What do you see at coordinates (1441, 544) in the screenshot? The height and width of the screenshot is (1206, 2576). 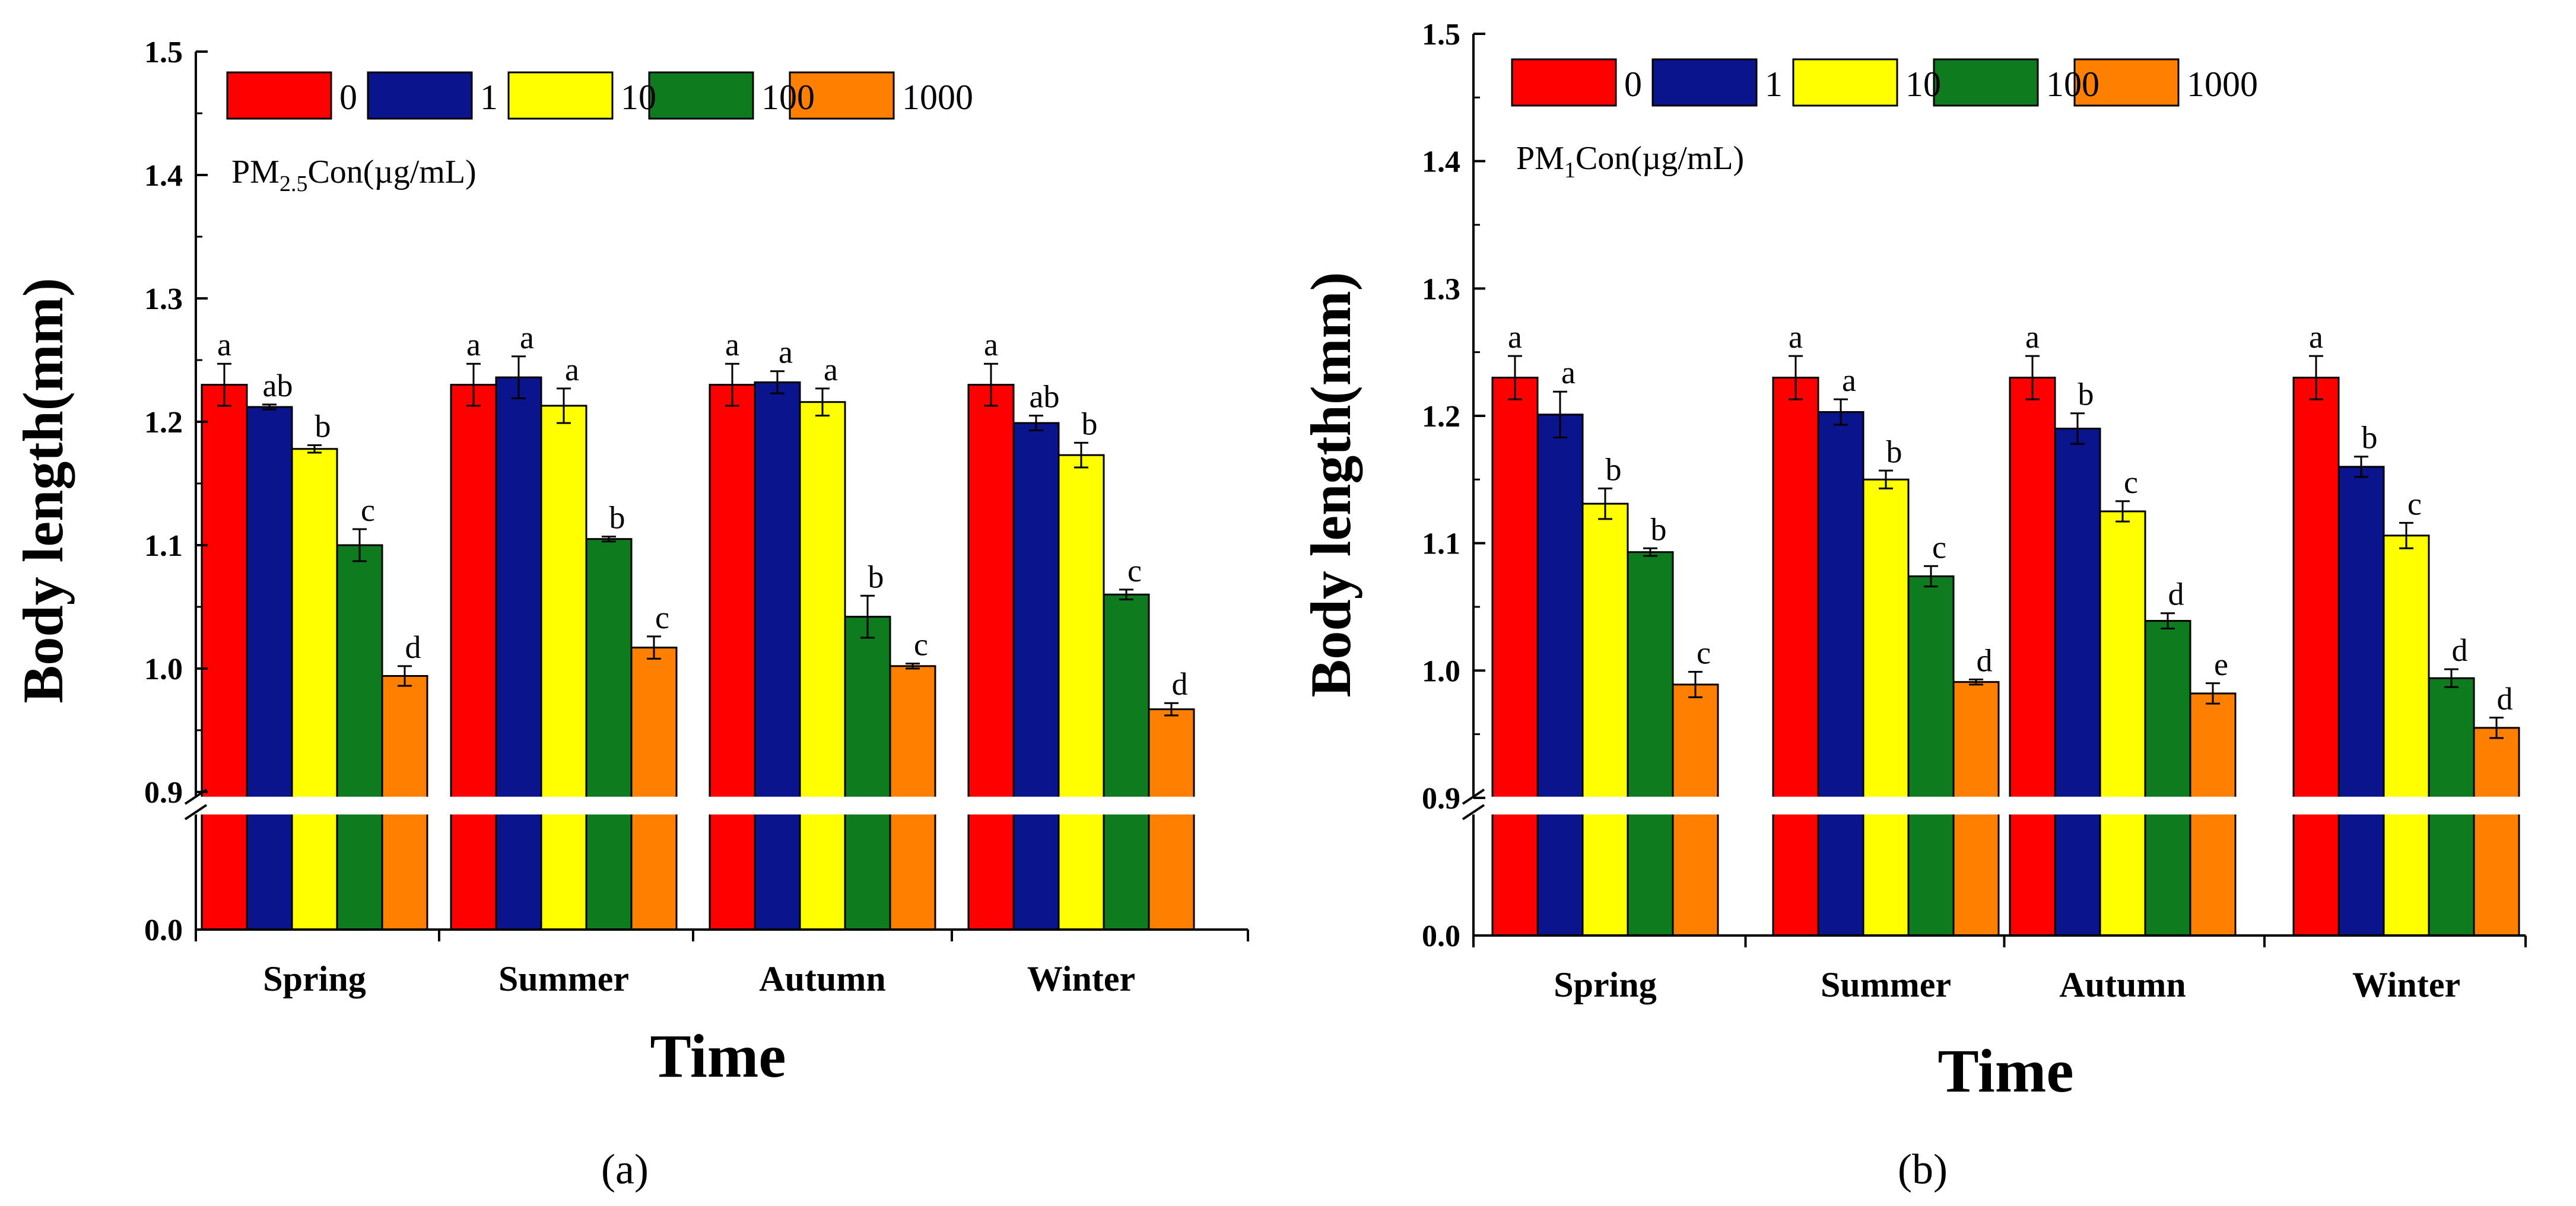 I see `y-tick-label: 1.1` at bounding box center [1441, 544].